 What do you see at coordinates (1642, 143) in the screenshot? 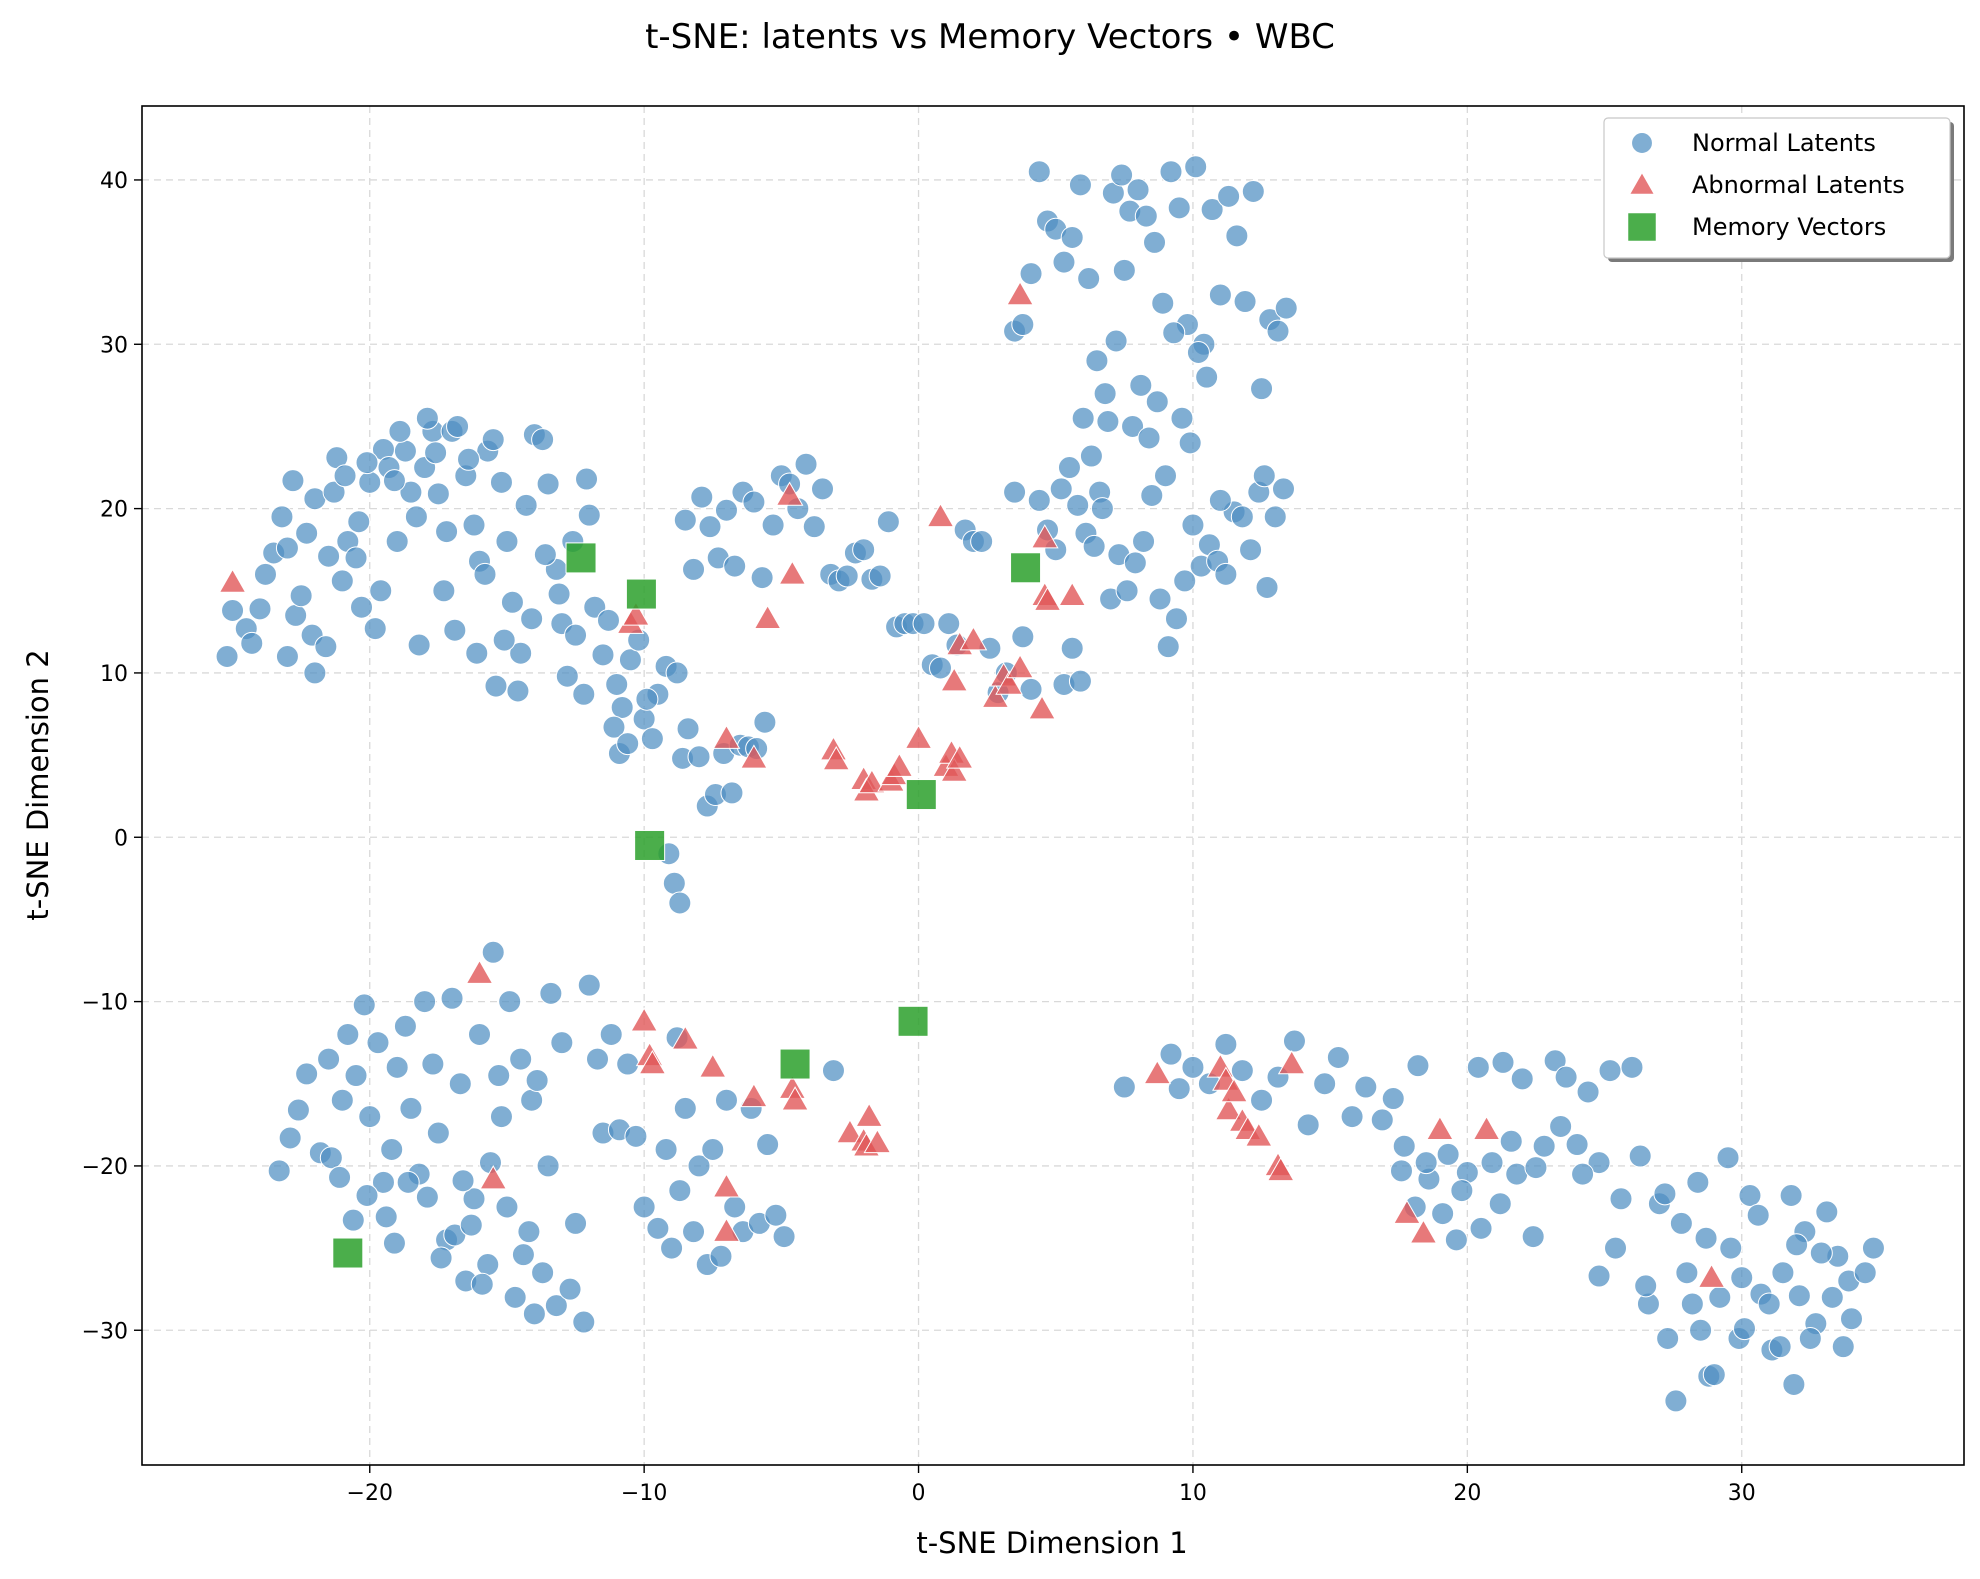
I see `legend-normal-latent-marker` at bounding box center [1642, 143].